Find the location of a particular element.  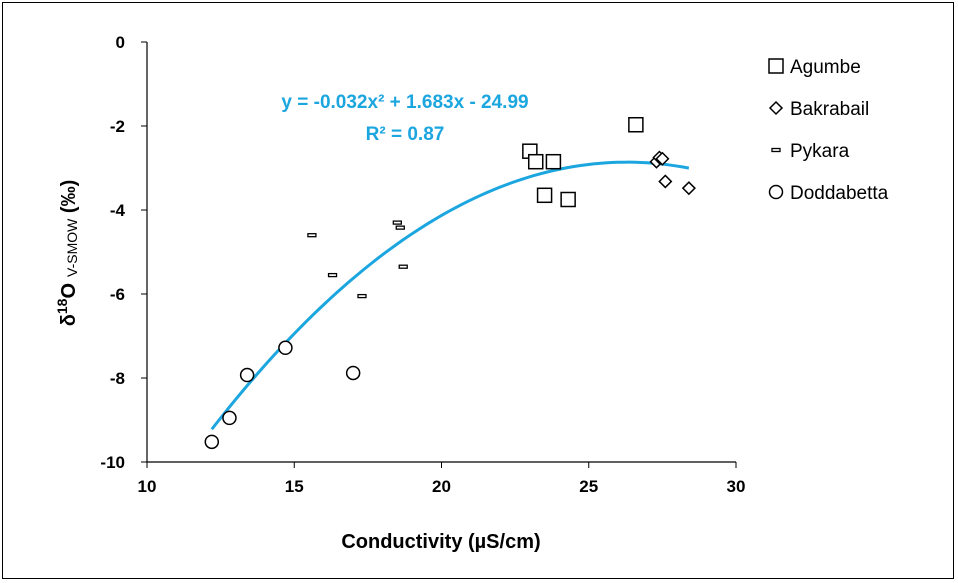

x-tick-label: 25 is located at coordinates (588, 486).